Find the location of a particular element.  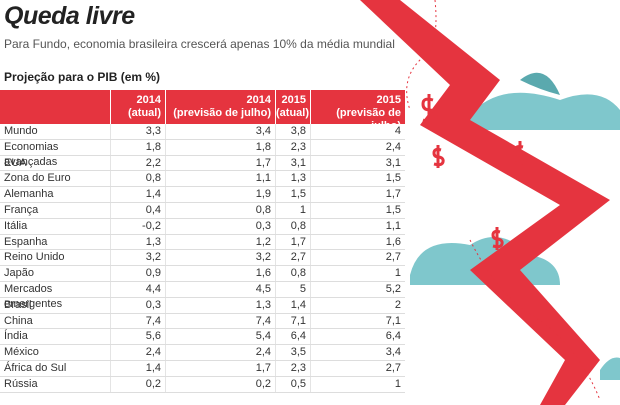

table-row: Zona do Euro 0,8 1,1 1,3 1,5 is located at coordinates (202, 179).